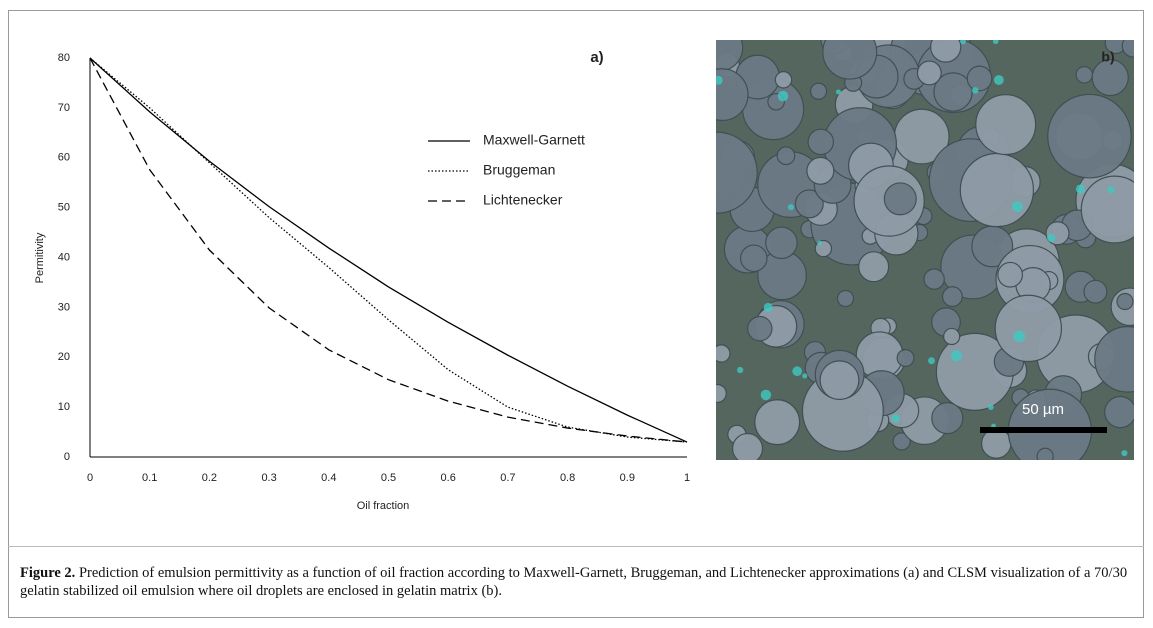  I want to click on x-tick-label: 0, so click(90, 478).